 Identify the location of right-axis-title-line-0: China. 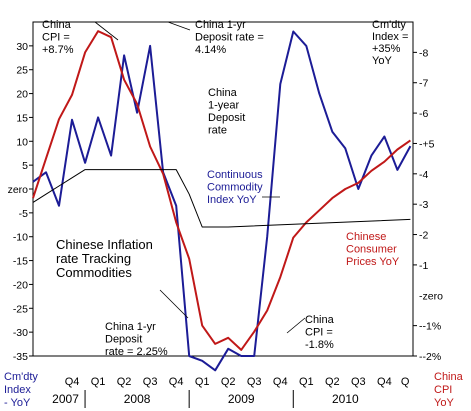
(449, 377).